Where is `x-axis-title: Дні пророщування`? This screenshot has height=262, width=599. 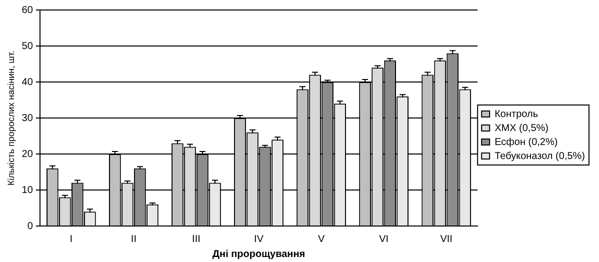 x-axis-title: Дні пророщування is located at coordinates (259, 254).